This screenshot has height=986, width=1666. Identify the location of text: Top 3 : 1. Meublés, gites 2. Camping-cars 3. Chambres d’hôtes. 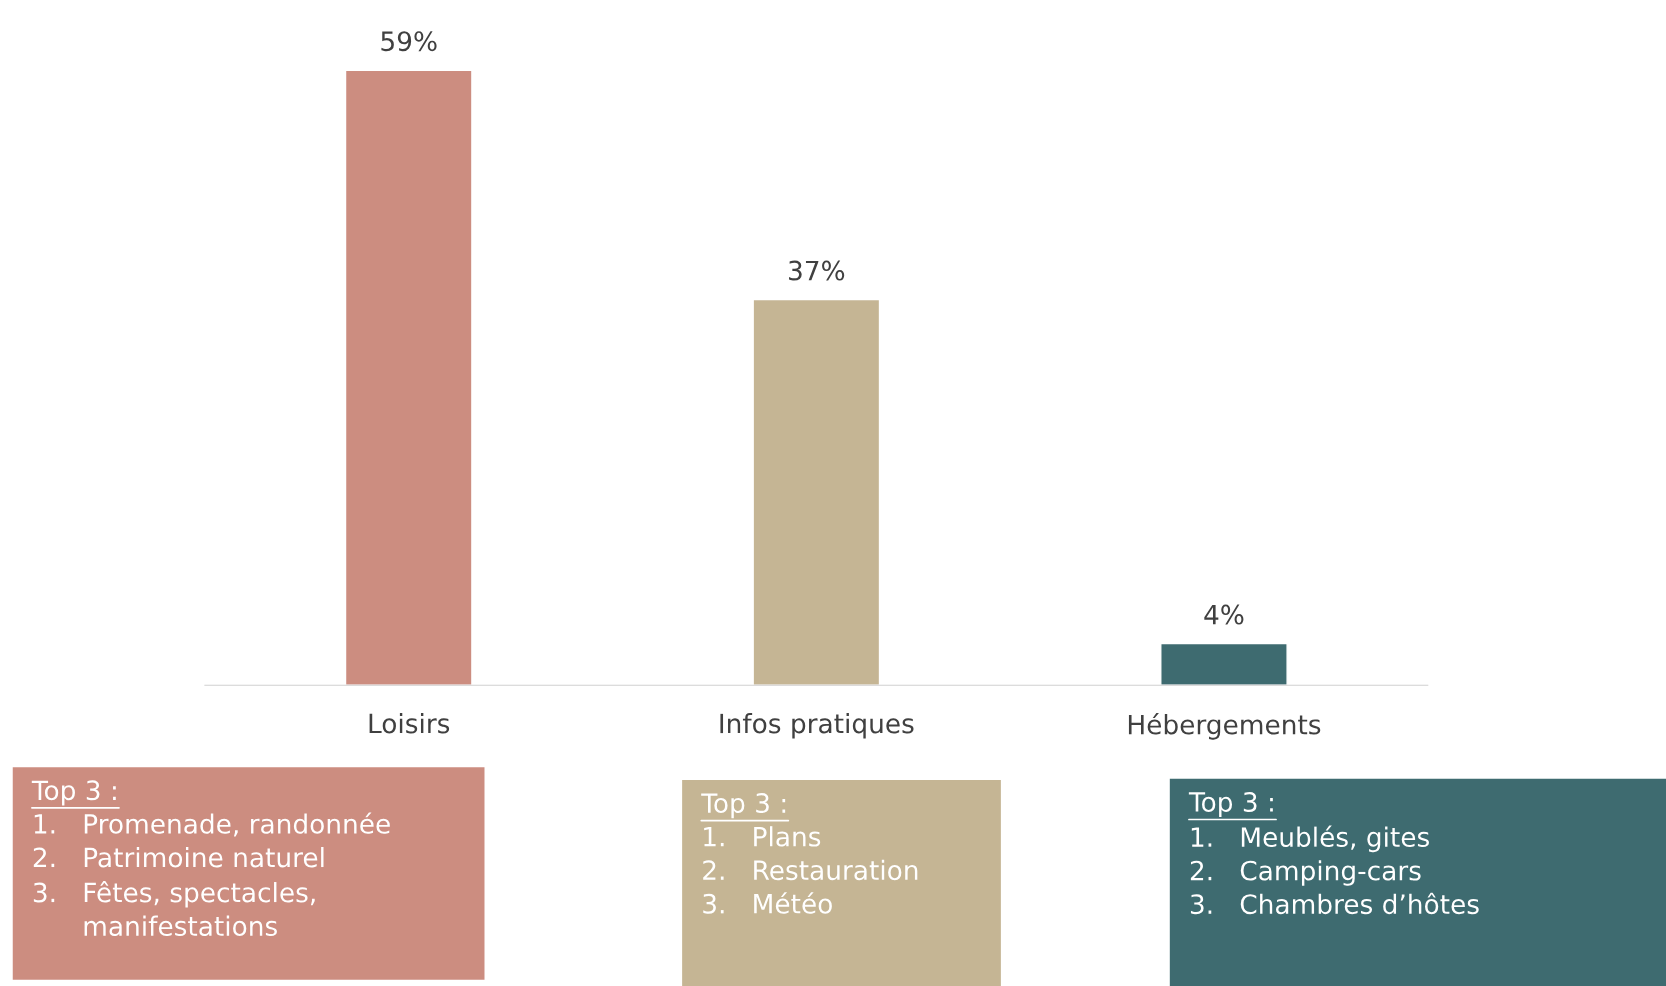
(1333, 853).